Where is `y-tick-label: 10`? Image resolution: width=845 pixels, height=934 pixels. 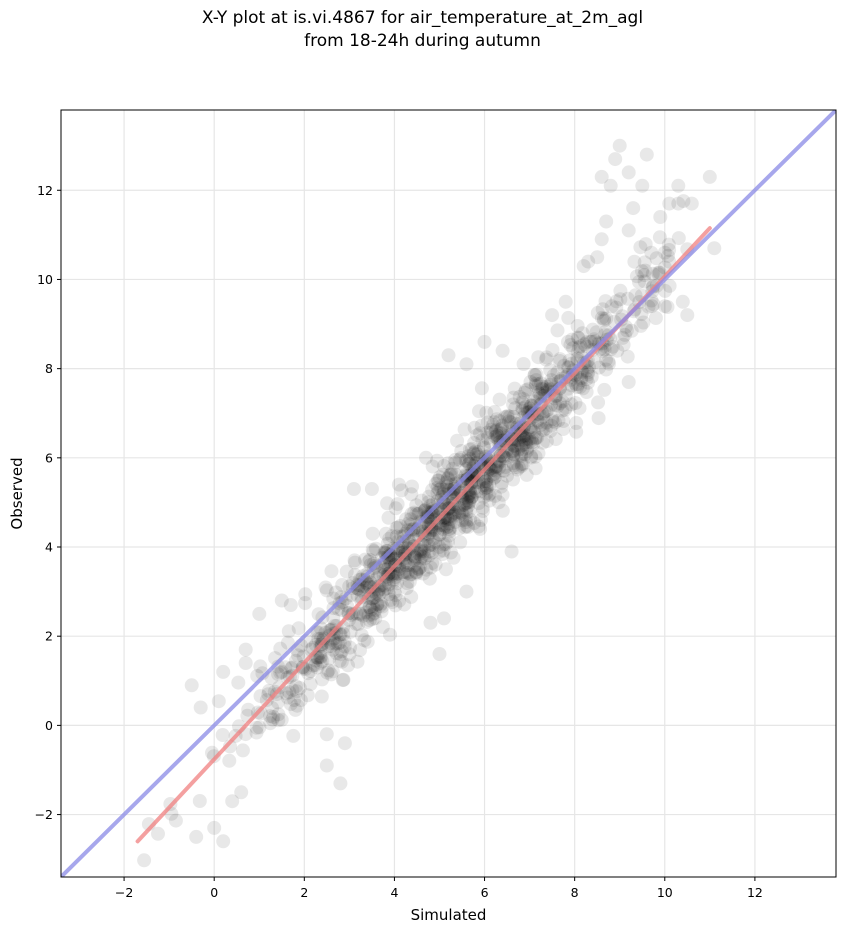 y-tick-label: 10 is located at coordinates (45, 279).